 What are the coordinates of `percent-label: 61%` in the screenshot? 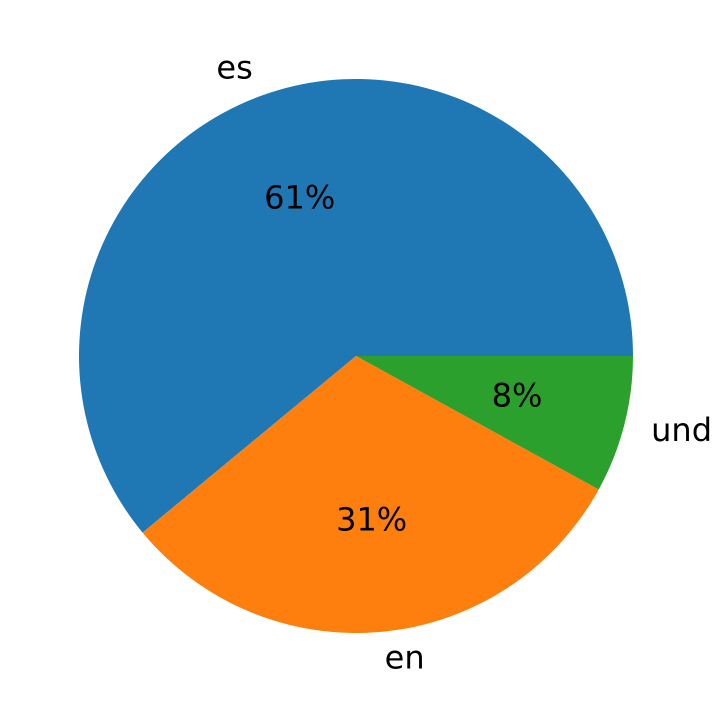 It's located at (299, 198).